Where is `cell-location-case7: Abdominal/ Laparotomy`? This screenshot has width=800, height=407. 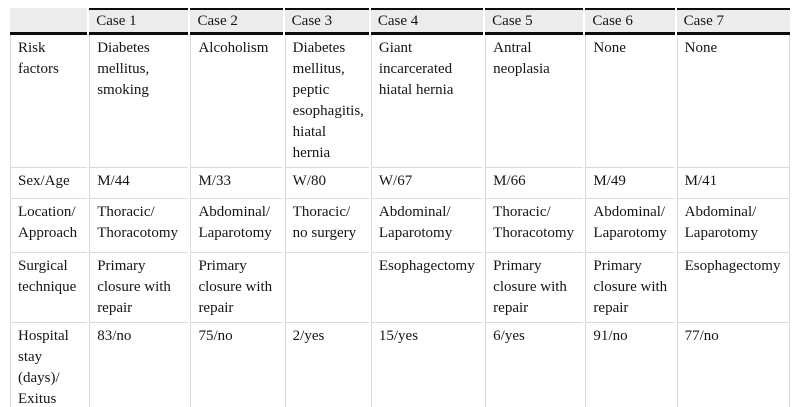 cell-location-case7: Abdominal/ Laparotomy is located at coordinates (733, 225).